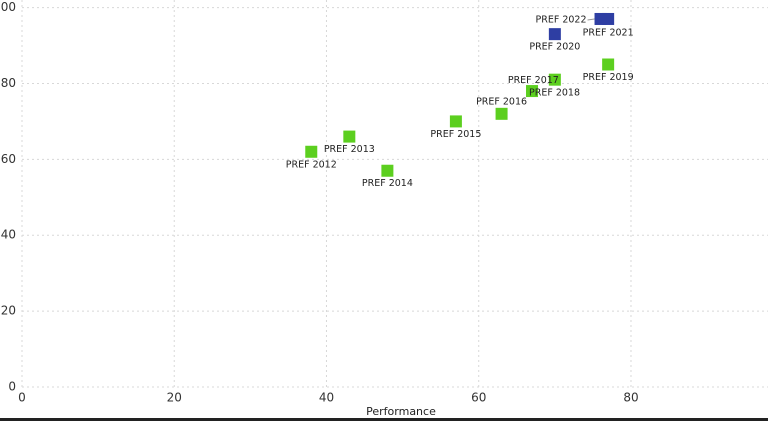 Image resolution: width=768 pixels, height=421 pixels. What do you see at coordinates (501, 101) in the screenshot?
I see `point-label: PREF 2016` at bounding box center [501, 101].